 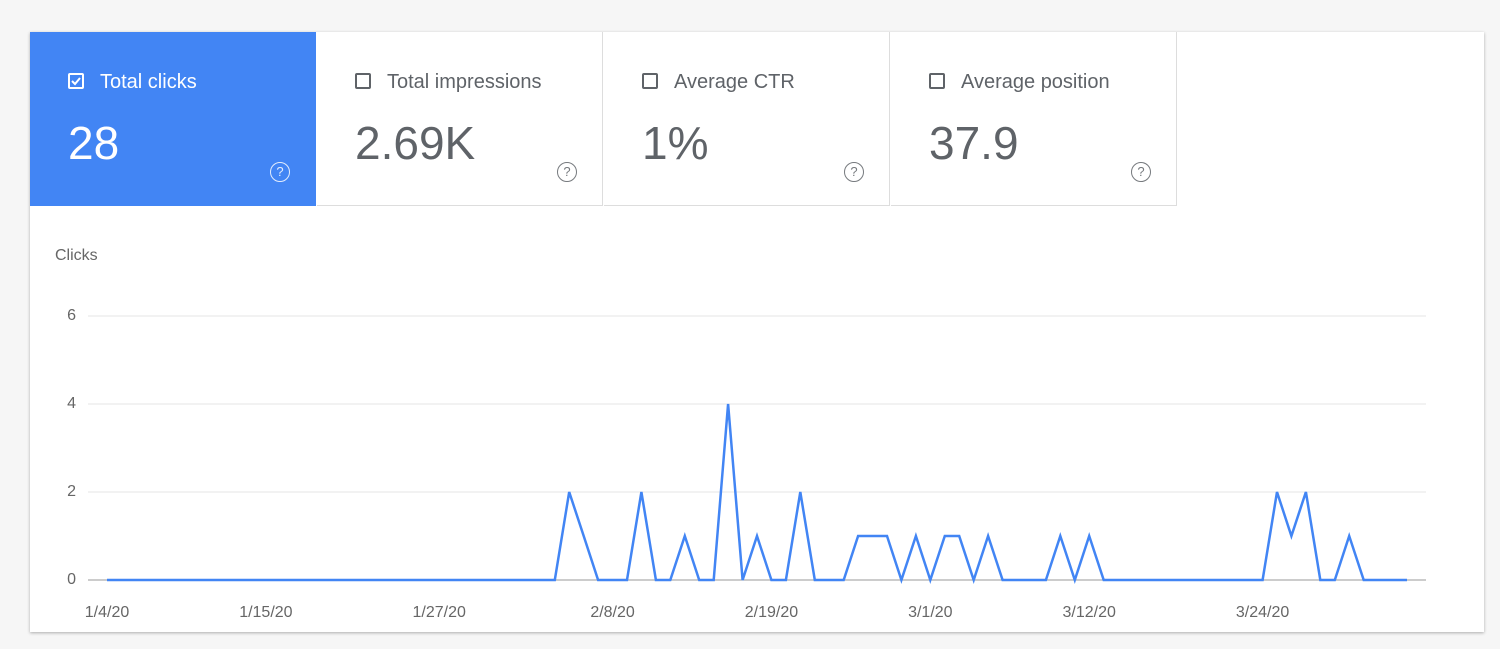 What do you see at coordinates (439, 612) in the screenshot?
I see `x-tick-label: 1/27/20` at bounding box center [439, 612].